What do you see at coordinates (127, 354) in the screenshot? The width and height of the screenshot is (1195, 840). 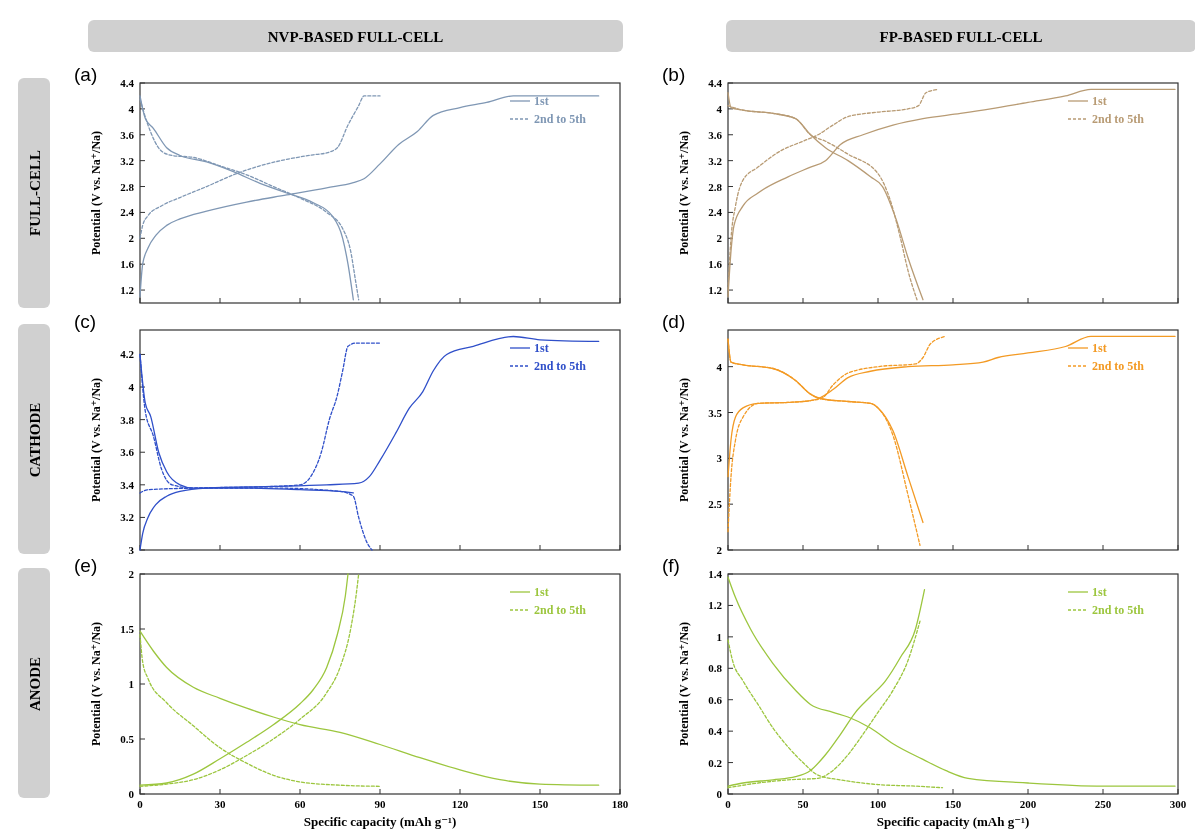 I see `y-tick-label: 4.2` at bounding box center [127, 354].